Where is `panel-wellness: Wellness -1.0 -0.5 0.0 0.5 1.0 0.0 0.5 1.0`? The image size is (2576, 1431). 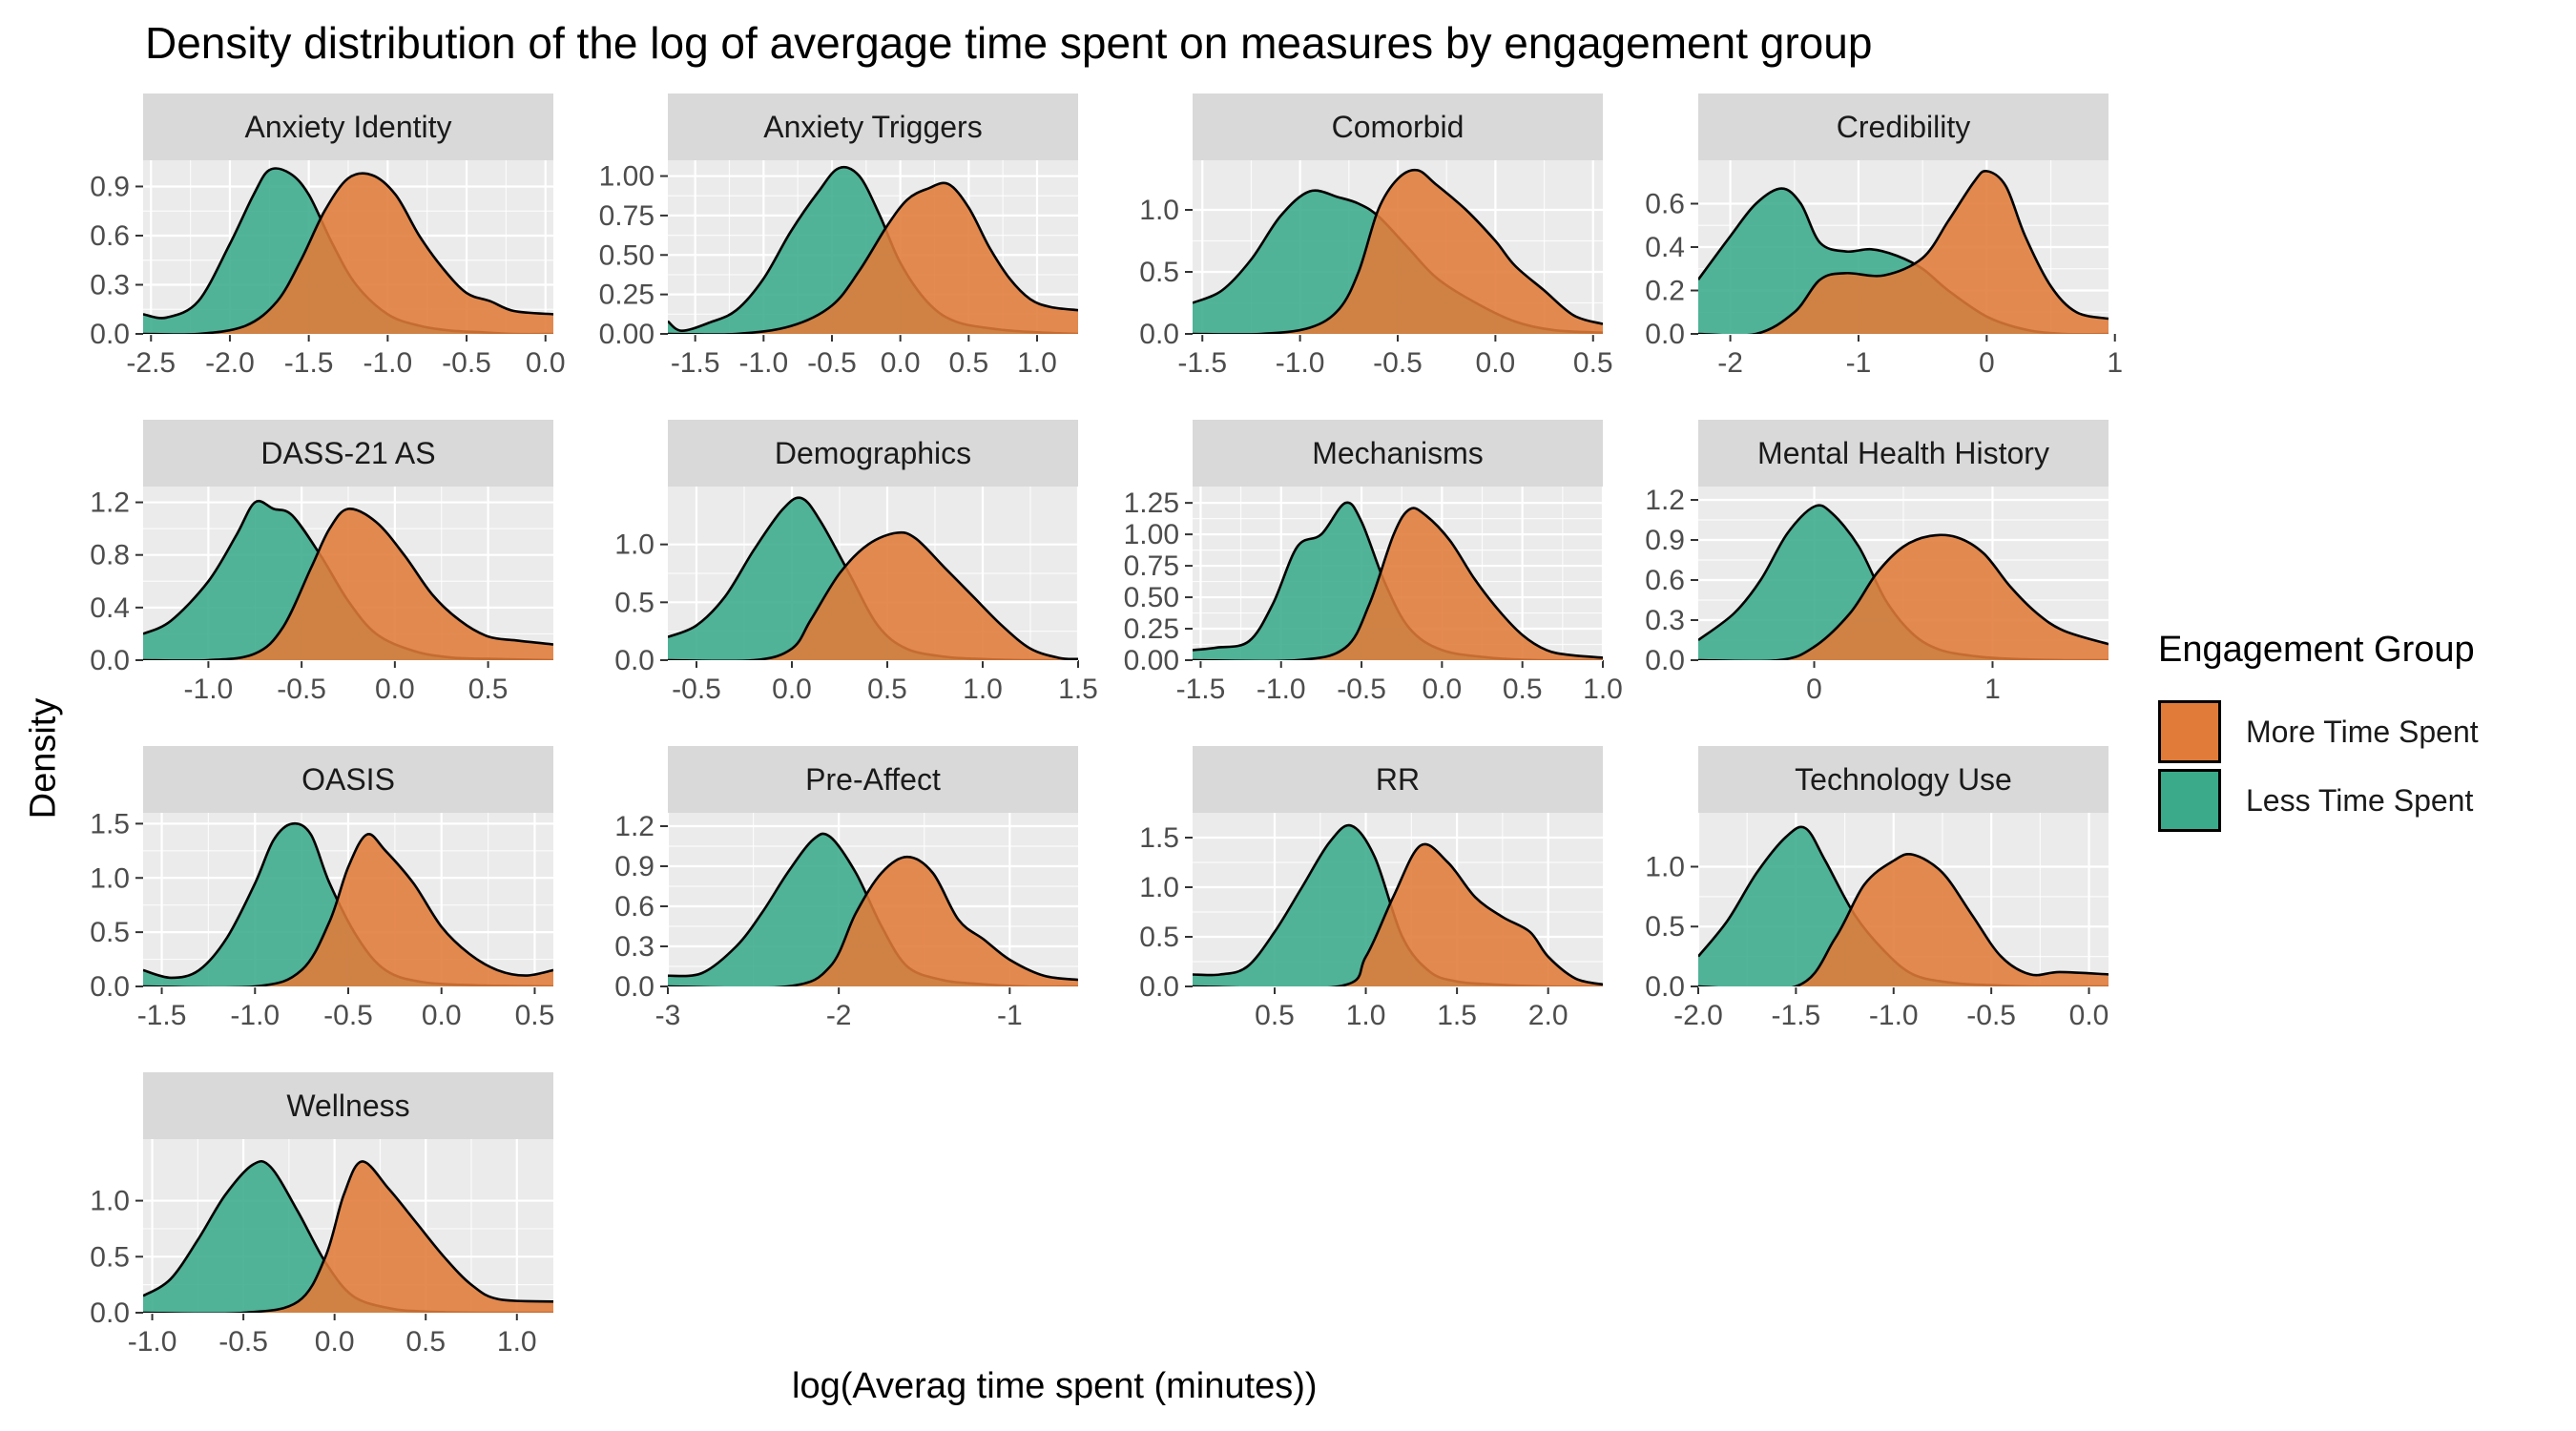
panel-wellness: Wellness -1.0 -0.5 0.0 0.5 1.0 0.0 0.5 1.0 is located at coordinates (321, 1215).